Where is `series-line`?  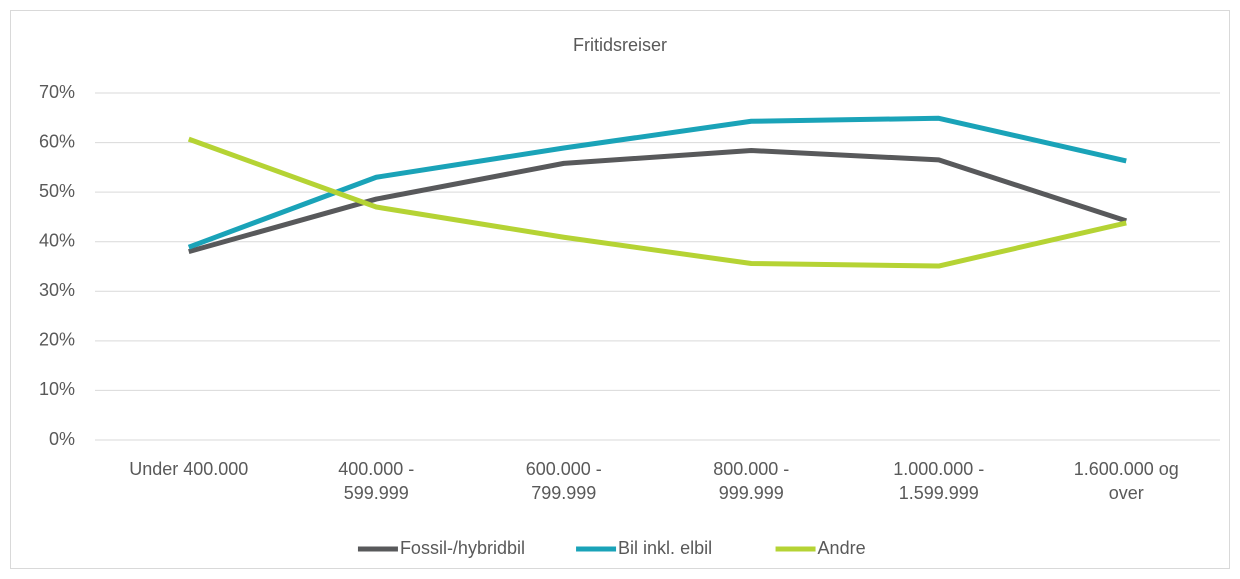 series-line is located at coordinates (658, 201).